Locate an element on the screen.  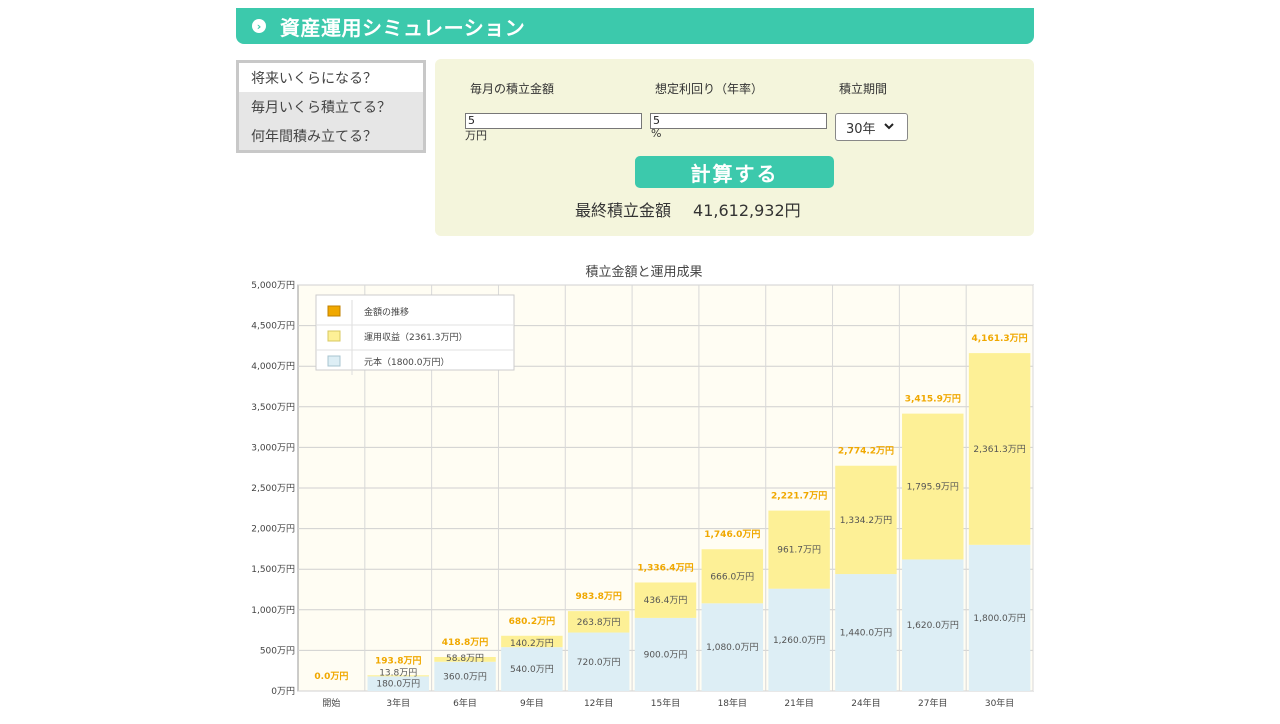
bar-total-label: 680.2万円 is located at coordinates (532, 621).